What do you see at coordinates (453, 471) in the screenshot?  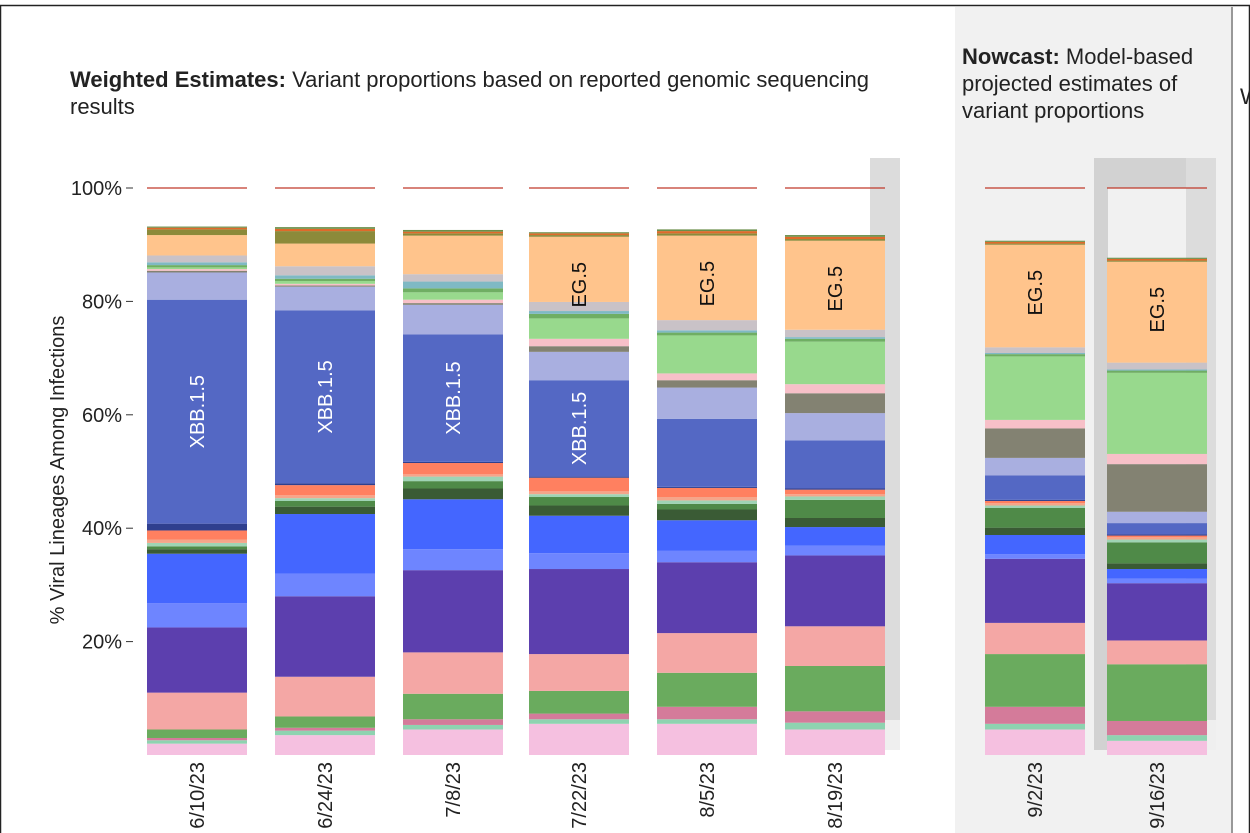 I see `bar-7/8/23` at bounding box center [453, 471].